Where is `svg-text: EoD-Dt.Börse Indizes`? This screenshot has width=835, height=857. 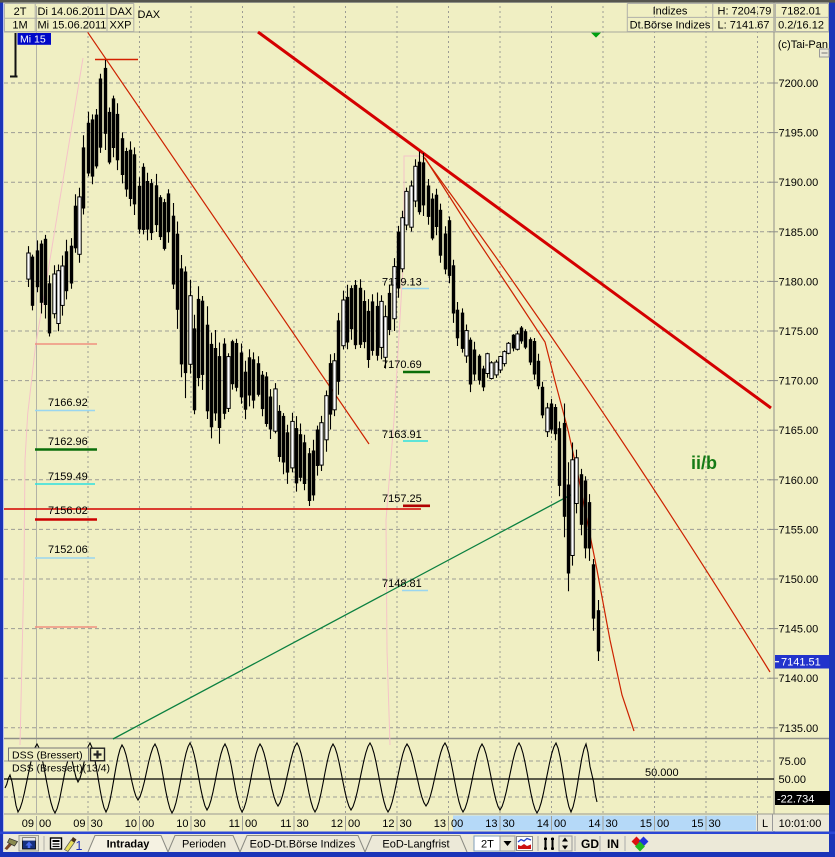
svg-text: EoD-Dt.Börse Indizes is located at coordinates (303, 845).